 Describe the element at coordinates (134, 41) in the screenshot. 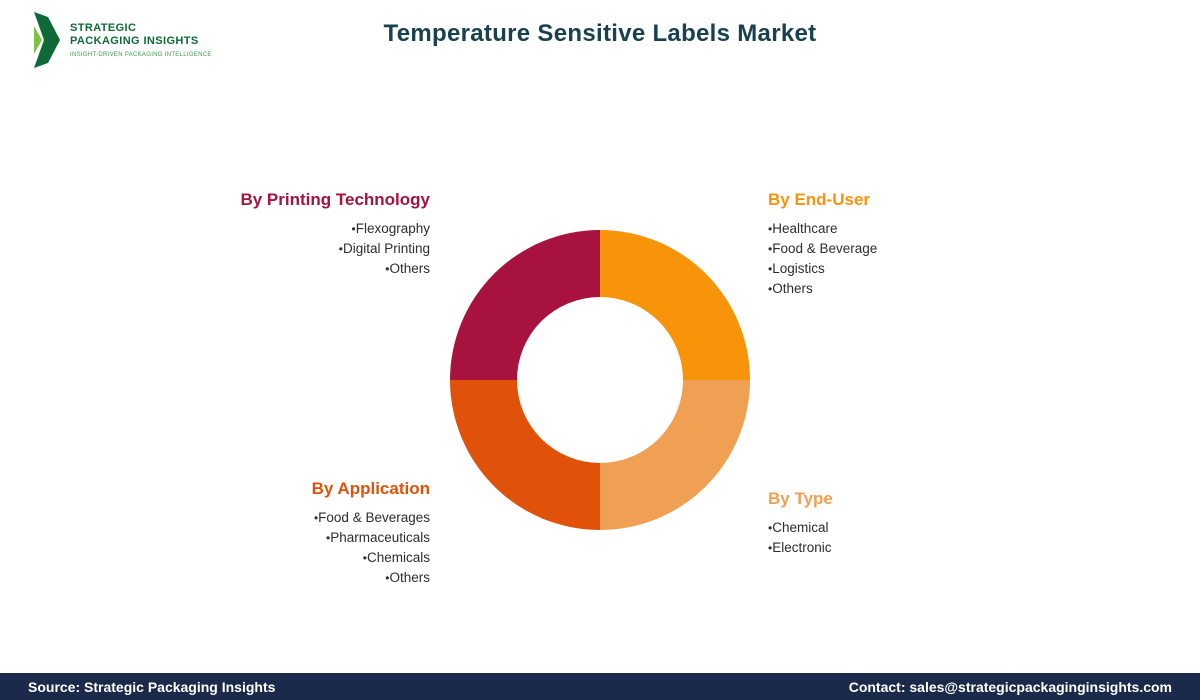

I see `logo-line2: PACKAGING INSIGHTS` at that location.